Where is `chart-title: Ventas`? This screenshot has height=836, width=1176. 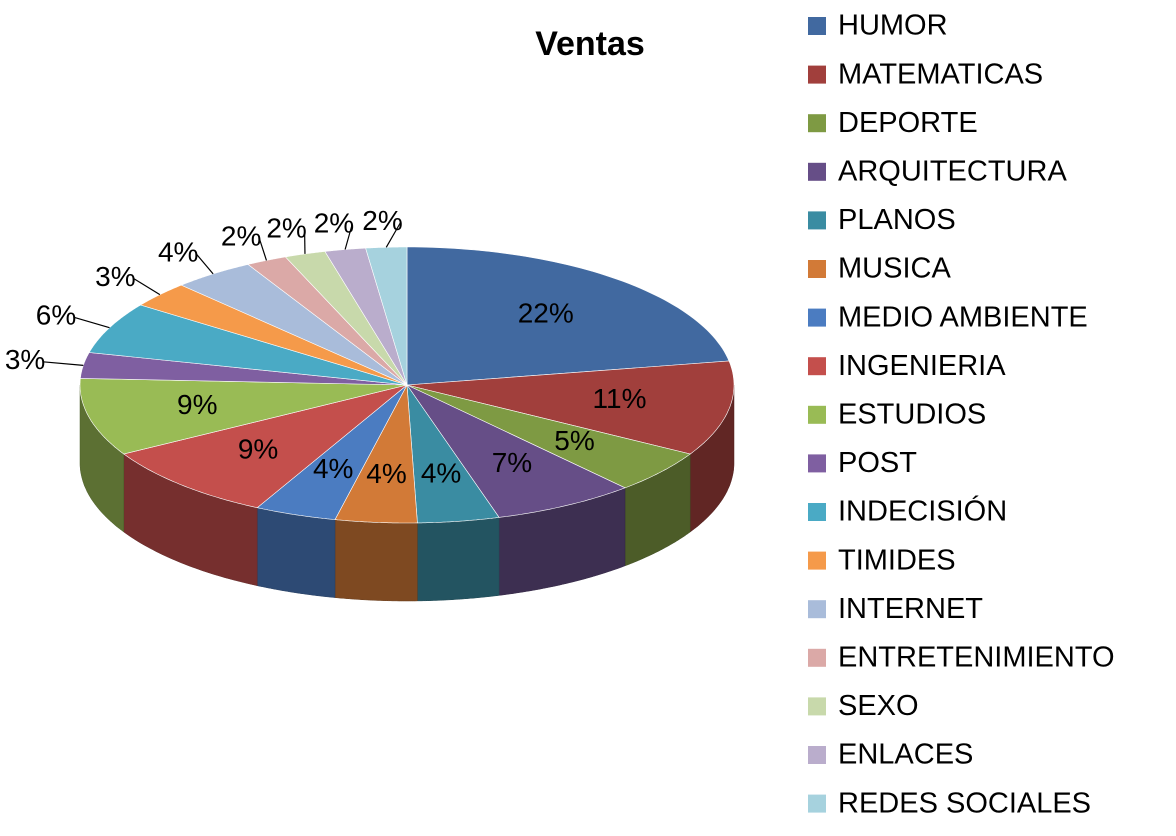
chart-title: Ventas is located at coordinates (590, 44).